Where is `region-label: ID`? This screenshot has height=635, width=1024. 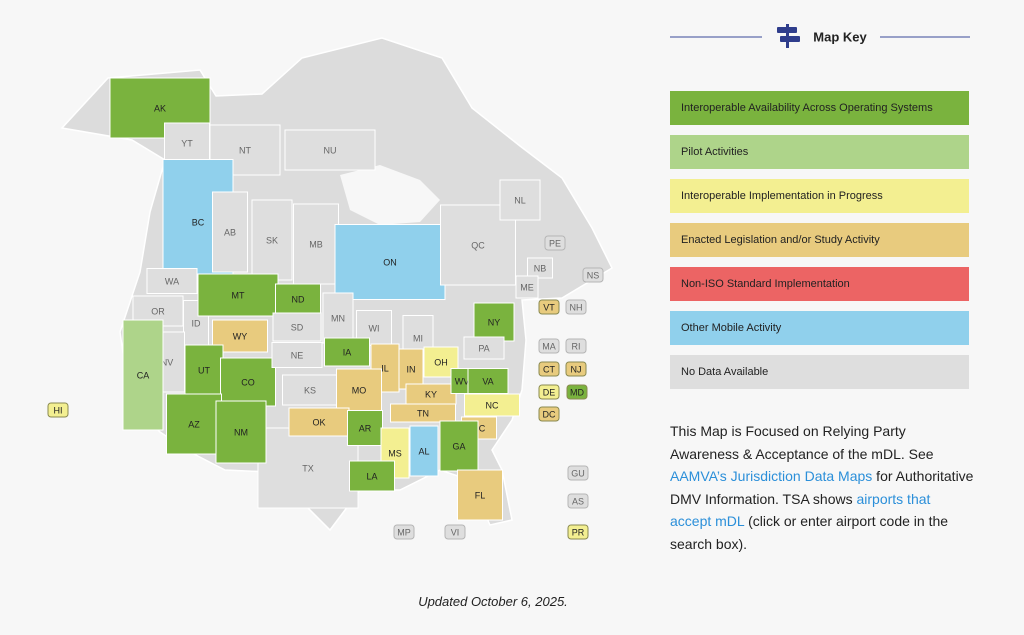
region-label: ID is located at coordinates (197, 323).